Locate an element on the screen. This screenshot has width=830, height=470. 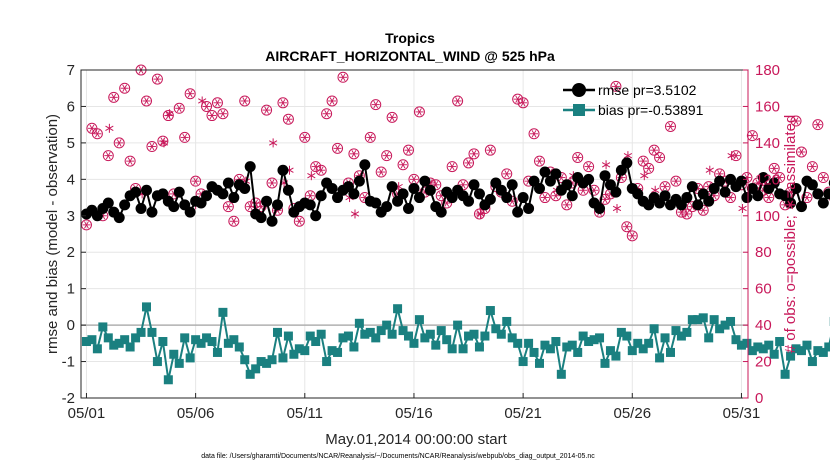
y-axis-label: rmse and bias (model - observation) is located at coordinates (52, 234).